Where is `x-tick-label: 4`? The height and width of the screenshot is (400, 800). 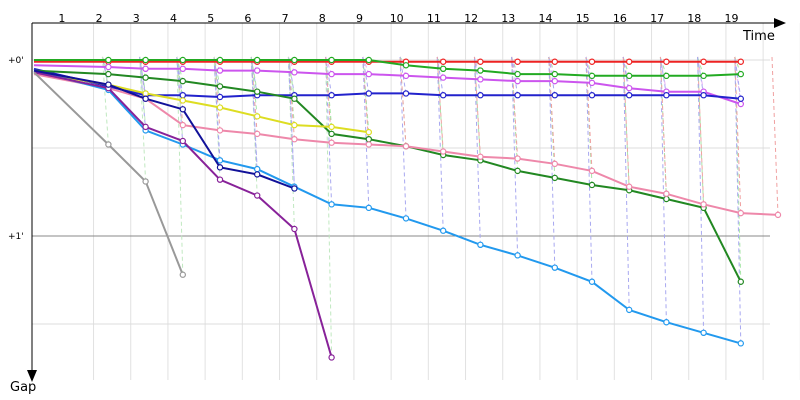
x-tick-label: 4 is located at coordinates (173, 18).